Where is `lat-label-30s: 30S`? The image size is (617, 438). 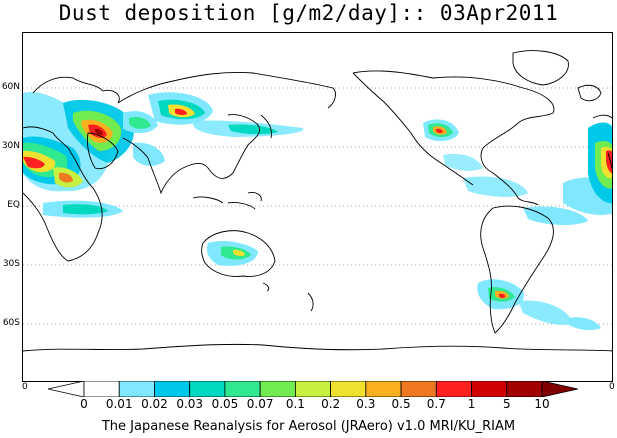 lat-label-30s: 30S is located at coordinates (11, 264).